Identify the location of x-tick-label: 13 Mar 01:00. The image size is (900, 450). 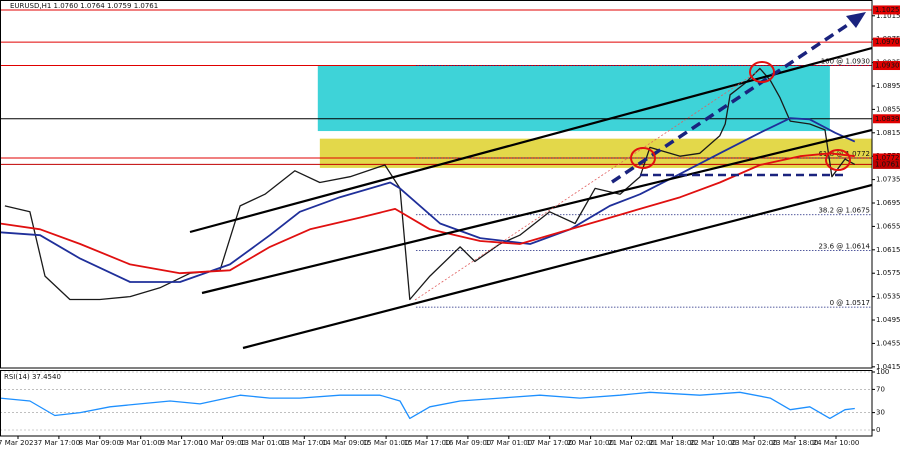
(263, 443).